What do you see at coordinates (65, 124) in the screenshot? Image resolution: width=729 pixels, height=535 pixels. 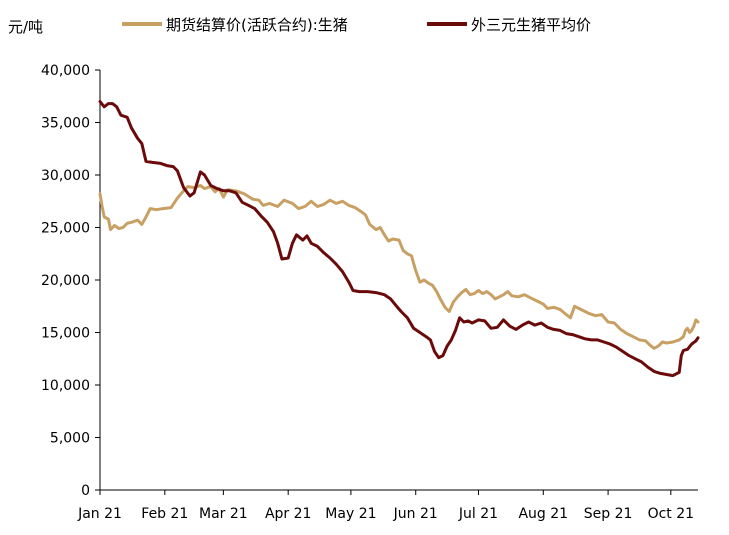 I see `y-tick-label: 35,000` at bounding box center [65, 124].